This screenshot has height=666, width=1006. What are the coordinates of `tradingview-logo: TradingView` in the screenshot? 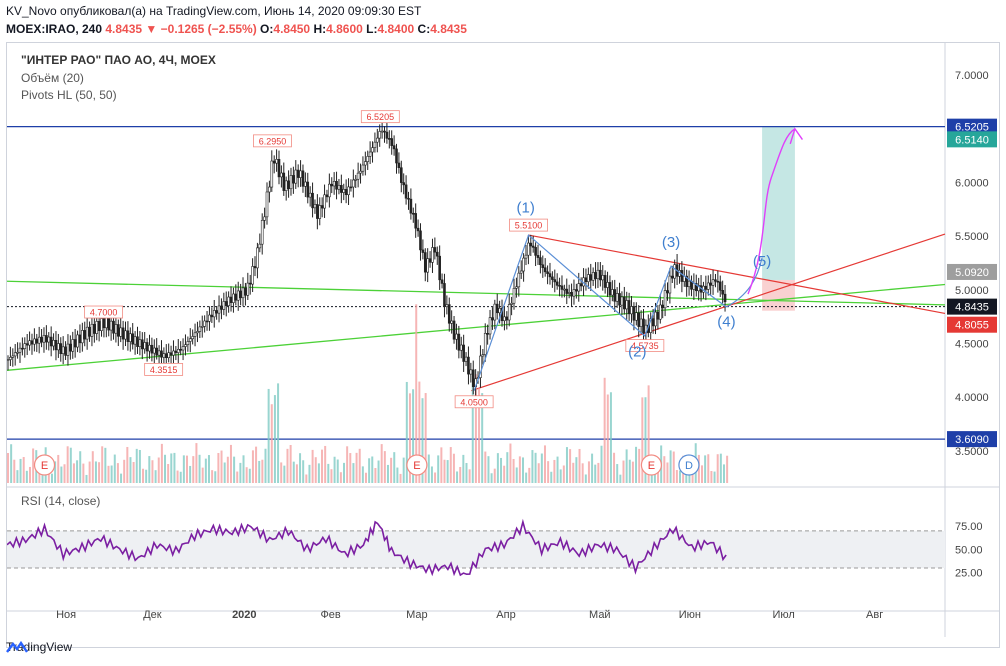 It's located at (39, 647).